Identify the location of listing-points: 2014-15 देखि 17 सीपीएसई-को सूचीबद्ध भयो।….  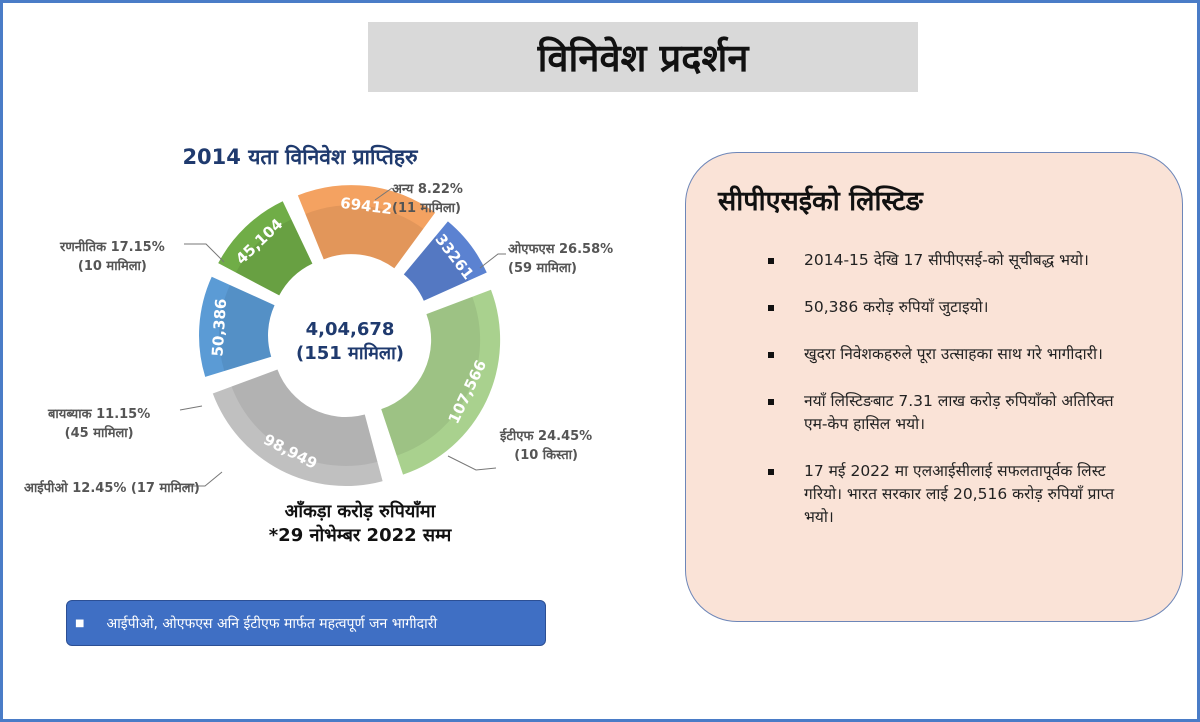
(948, 401).